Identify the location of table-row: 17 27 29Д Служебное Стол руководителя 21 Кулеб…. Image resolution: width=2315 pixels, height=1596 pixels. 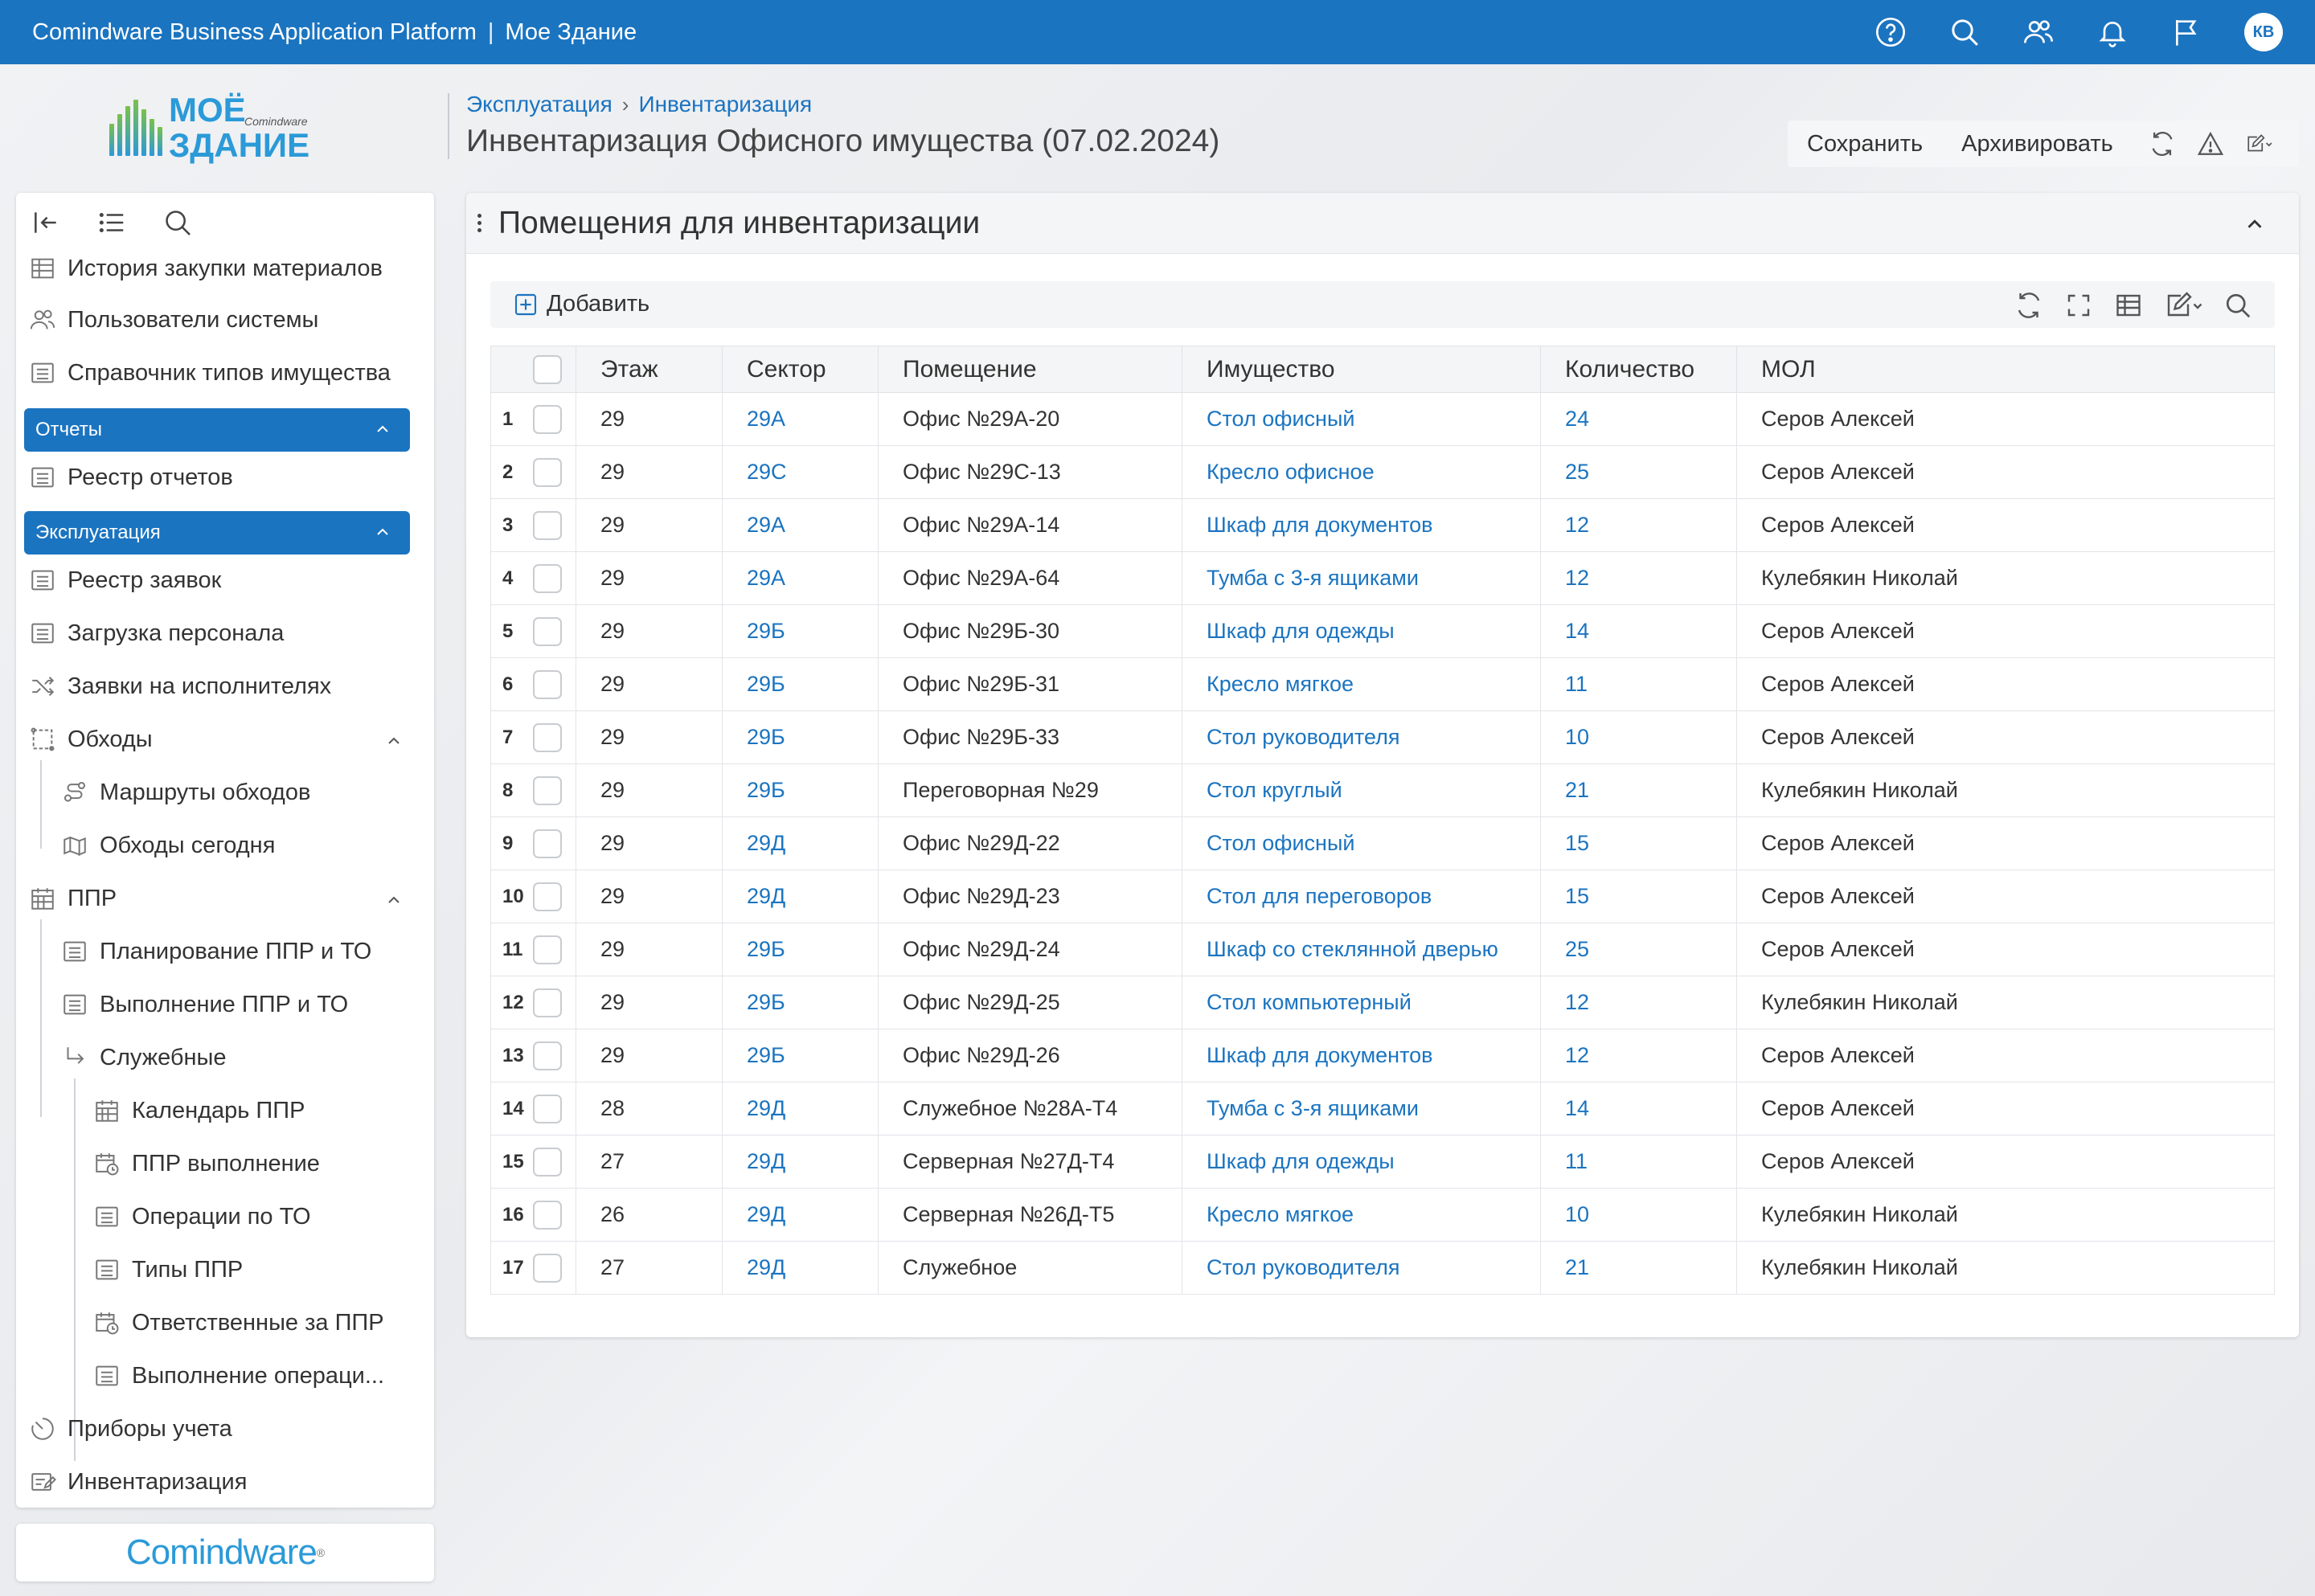
(1382, 1268).